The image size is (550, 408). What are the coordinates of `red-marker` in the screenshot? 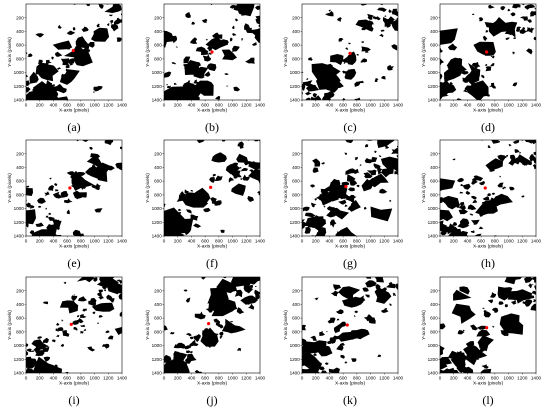 It's located at (212, 52).